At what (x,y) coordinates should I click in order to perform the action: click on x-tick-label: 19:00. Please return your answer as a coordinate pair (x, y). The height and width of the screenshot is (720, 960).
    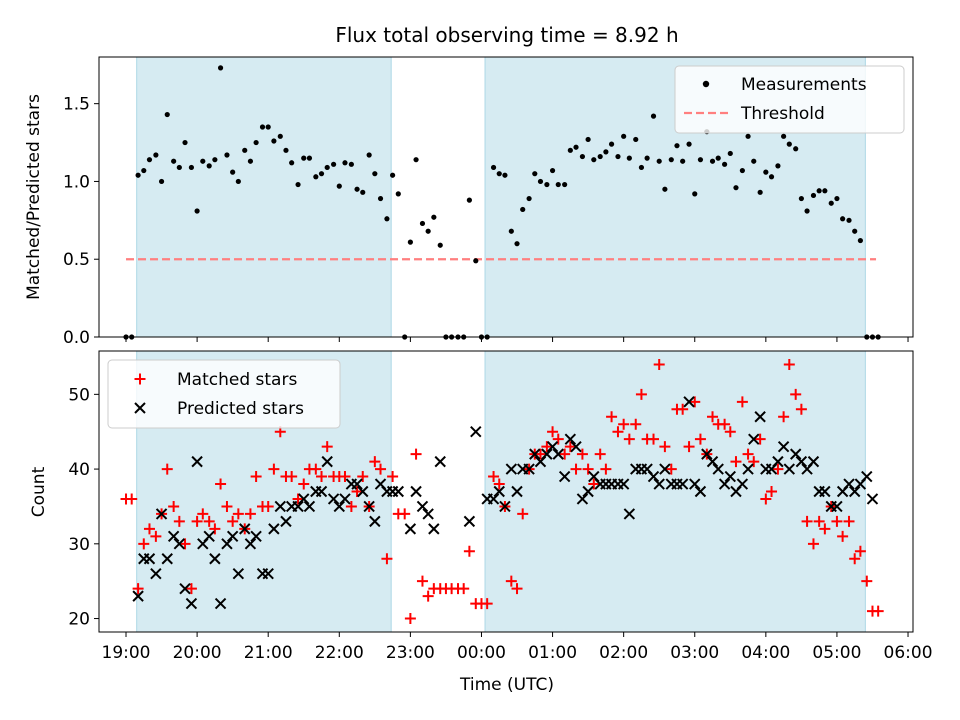
    Looking at the image, I should click on (126, 653).